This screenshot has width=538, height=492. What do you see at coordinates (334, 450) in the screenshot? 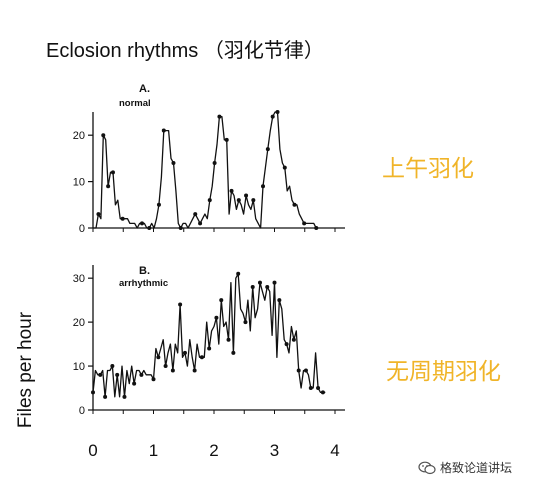
I see `x-tick-label: 4` at bounding box center [334, 450].